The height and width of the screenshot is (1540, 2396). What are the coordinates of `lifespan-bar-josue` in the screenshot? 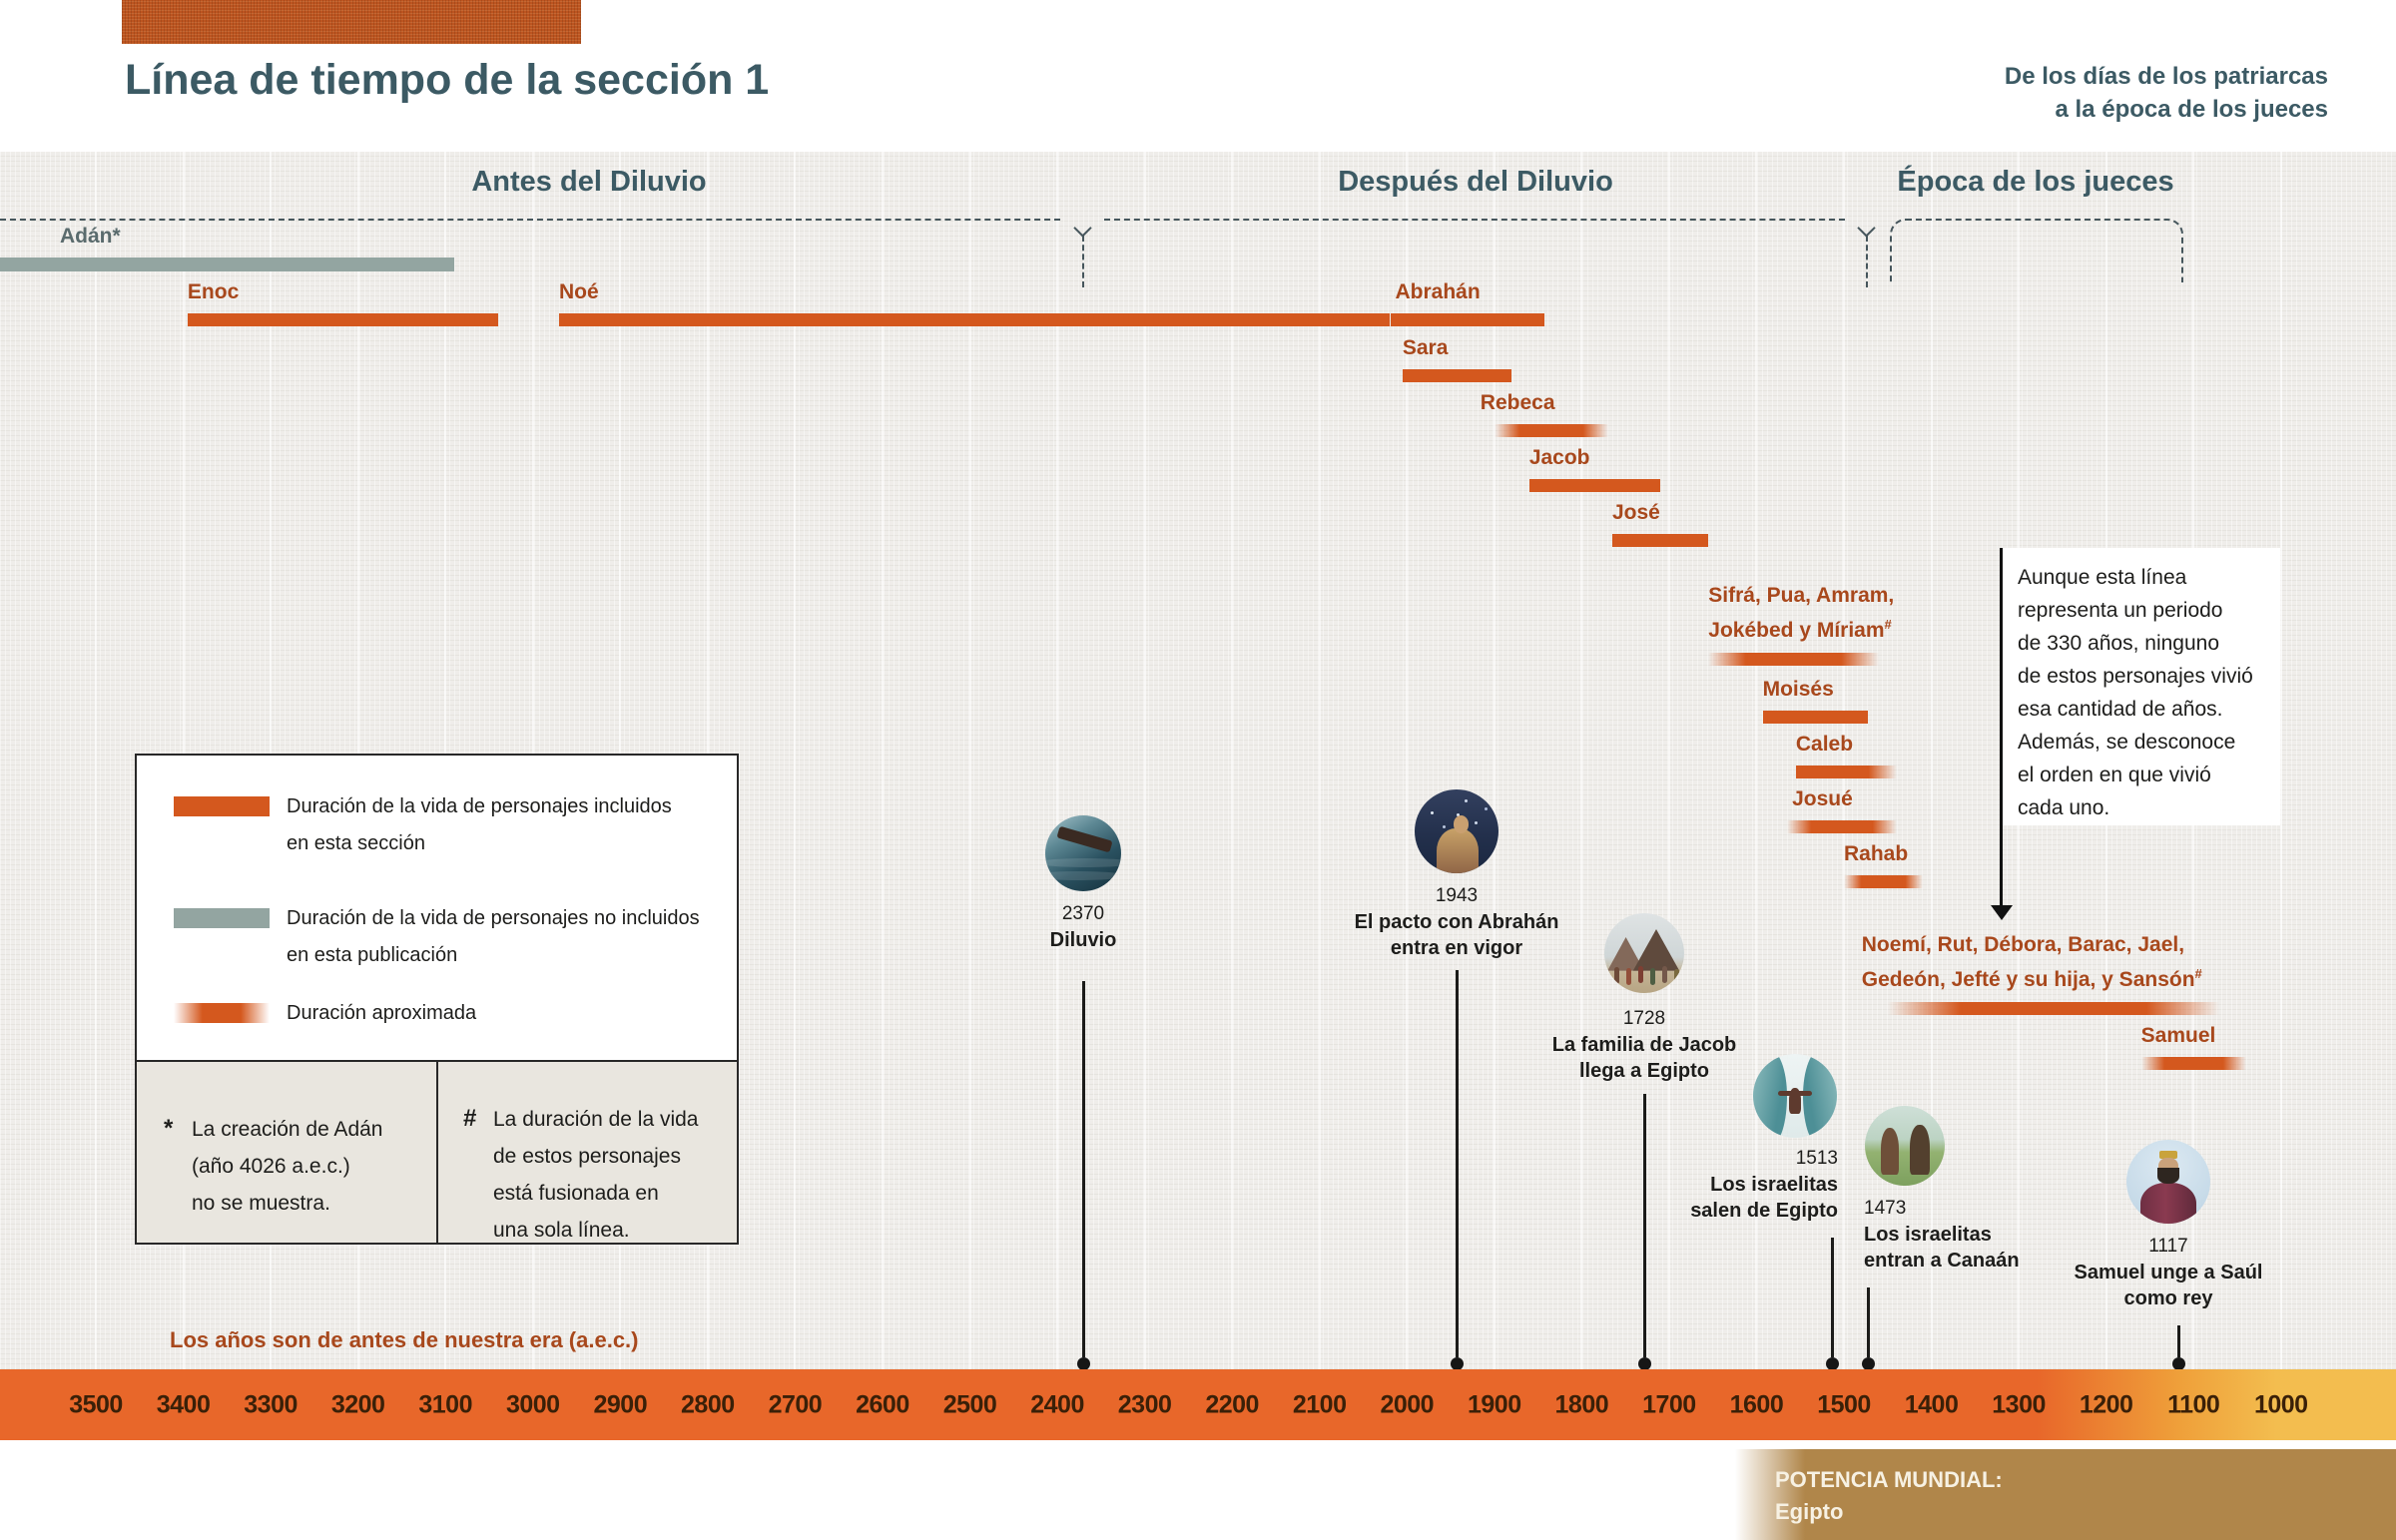 It's located at (1842, 826).